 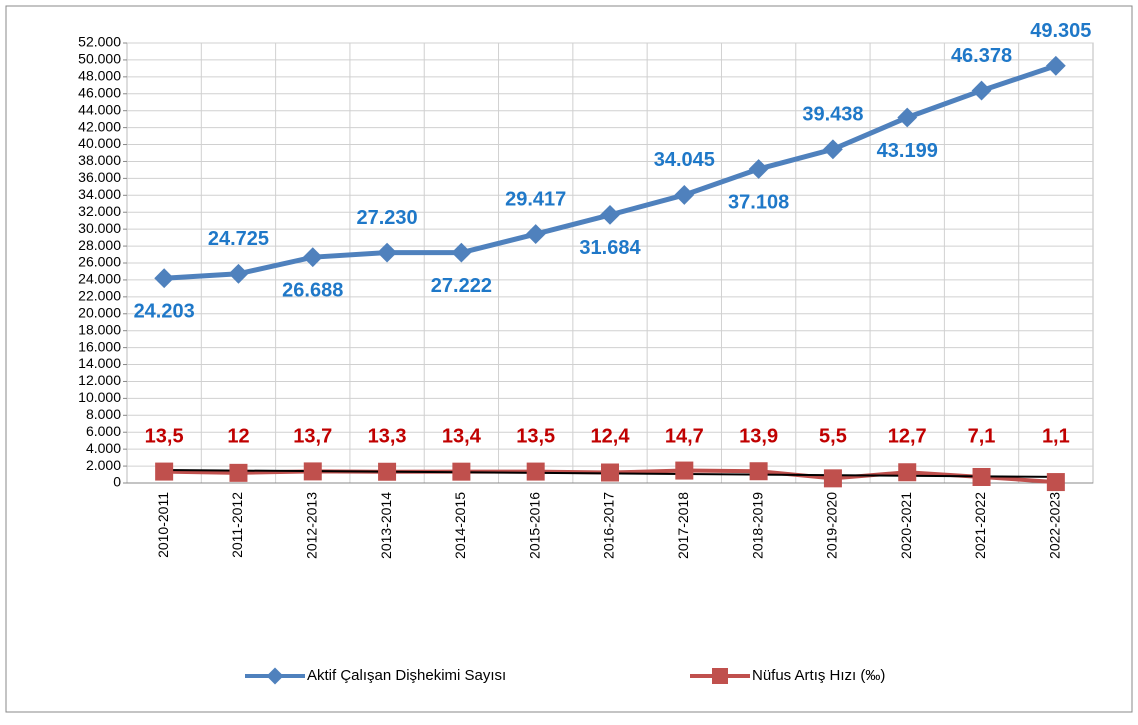 What do you see at coordinates (982, 436) in the screenshot?
I see `data-label: 7,1` at bounding box center [982, 436].